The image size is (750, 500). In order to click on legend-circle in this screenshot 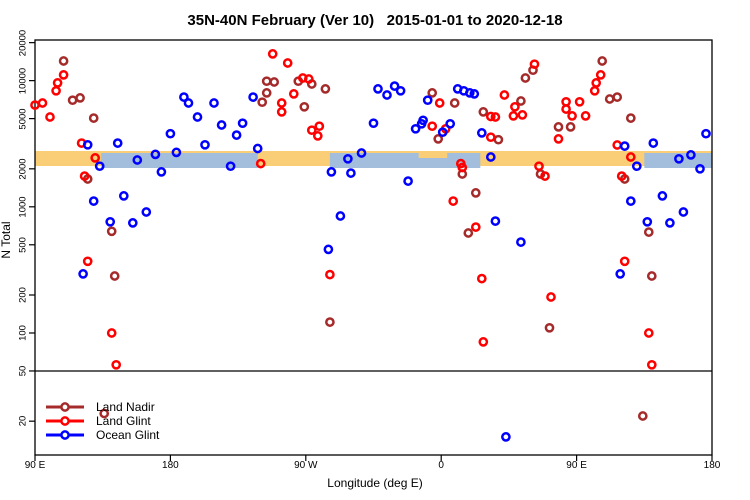, I will do `click(65, 421)`.